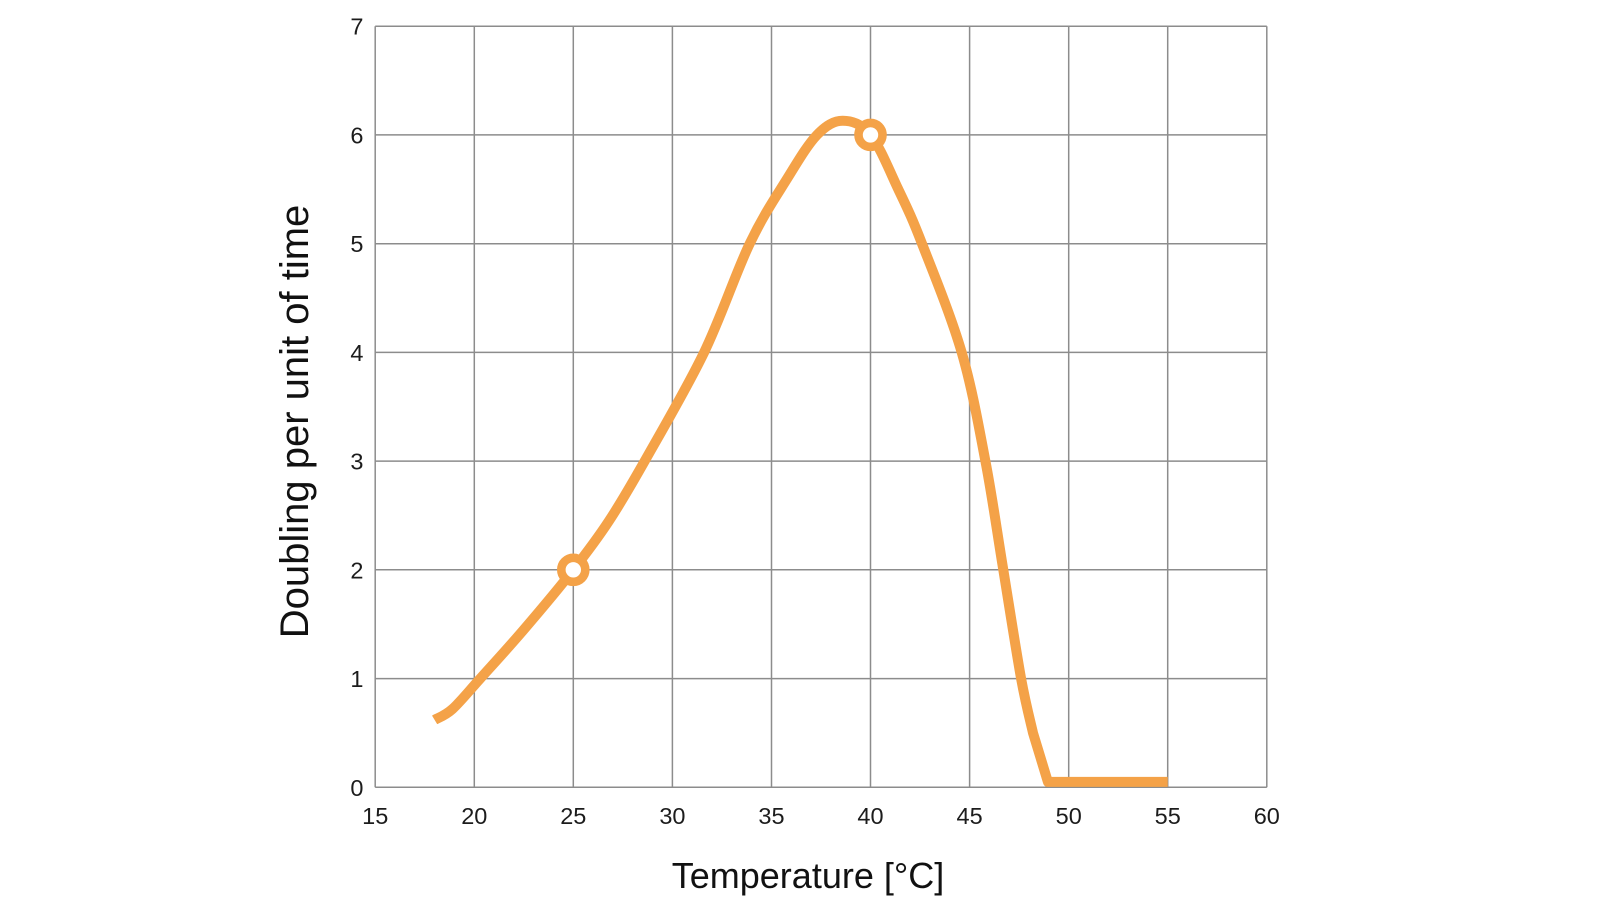  I want to click on svg-text: Temperature [°C], so click(808, 875).